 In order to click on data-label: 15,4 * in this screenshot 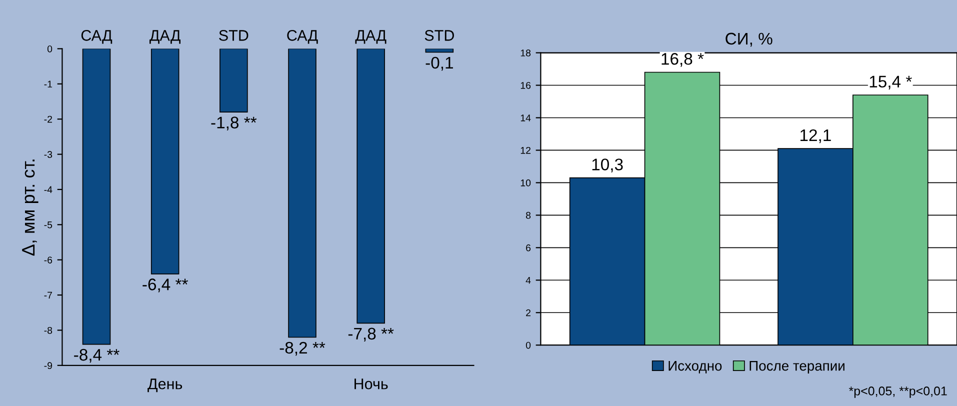, I will do `click(891, 83)`.